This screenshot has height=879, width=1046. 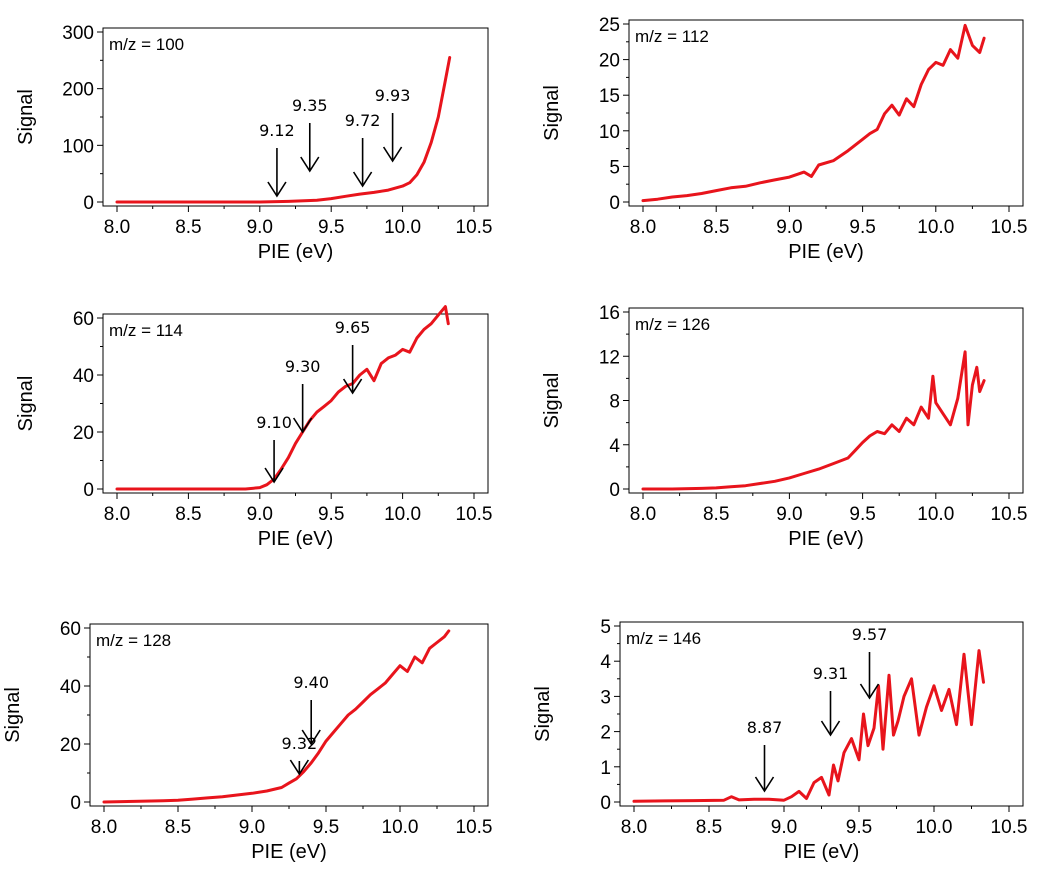 What do you see at coordinates (393, 124) in the screenshot?
I see `threshold-arrow: 9.93` at bounding box center [393, 124].